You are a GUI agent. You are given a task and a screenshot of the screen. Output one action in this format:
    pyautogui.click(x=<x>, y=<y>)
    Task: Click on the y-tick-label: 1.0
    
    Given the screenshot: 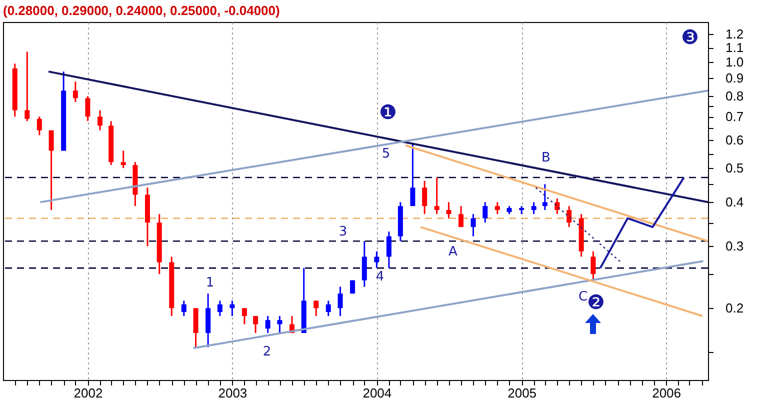 What is the action you would take?
    pyautogui.click(x=735, y=62)
    